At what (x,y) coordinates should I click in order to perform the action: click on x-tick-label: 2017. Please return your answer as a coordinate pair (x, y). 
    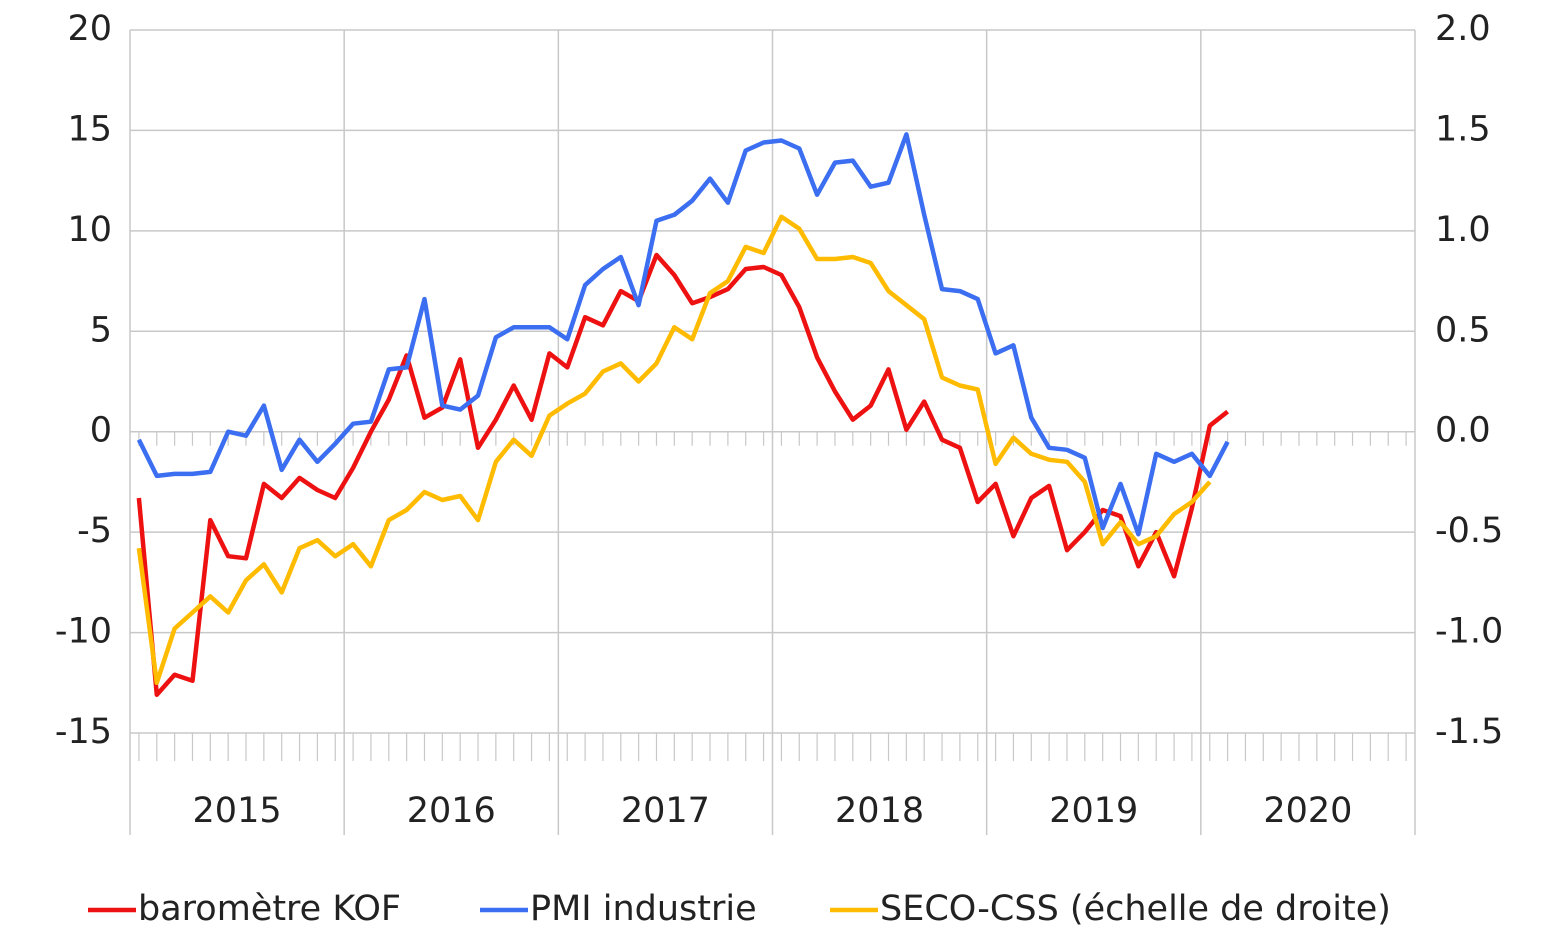
    Looking at the image, I should click on (665, 811).